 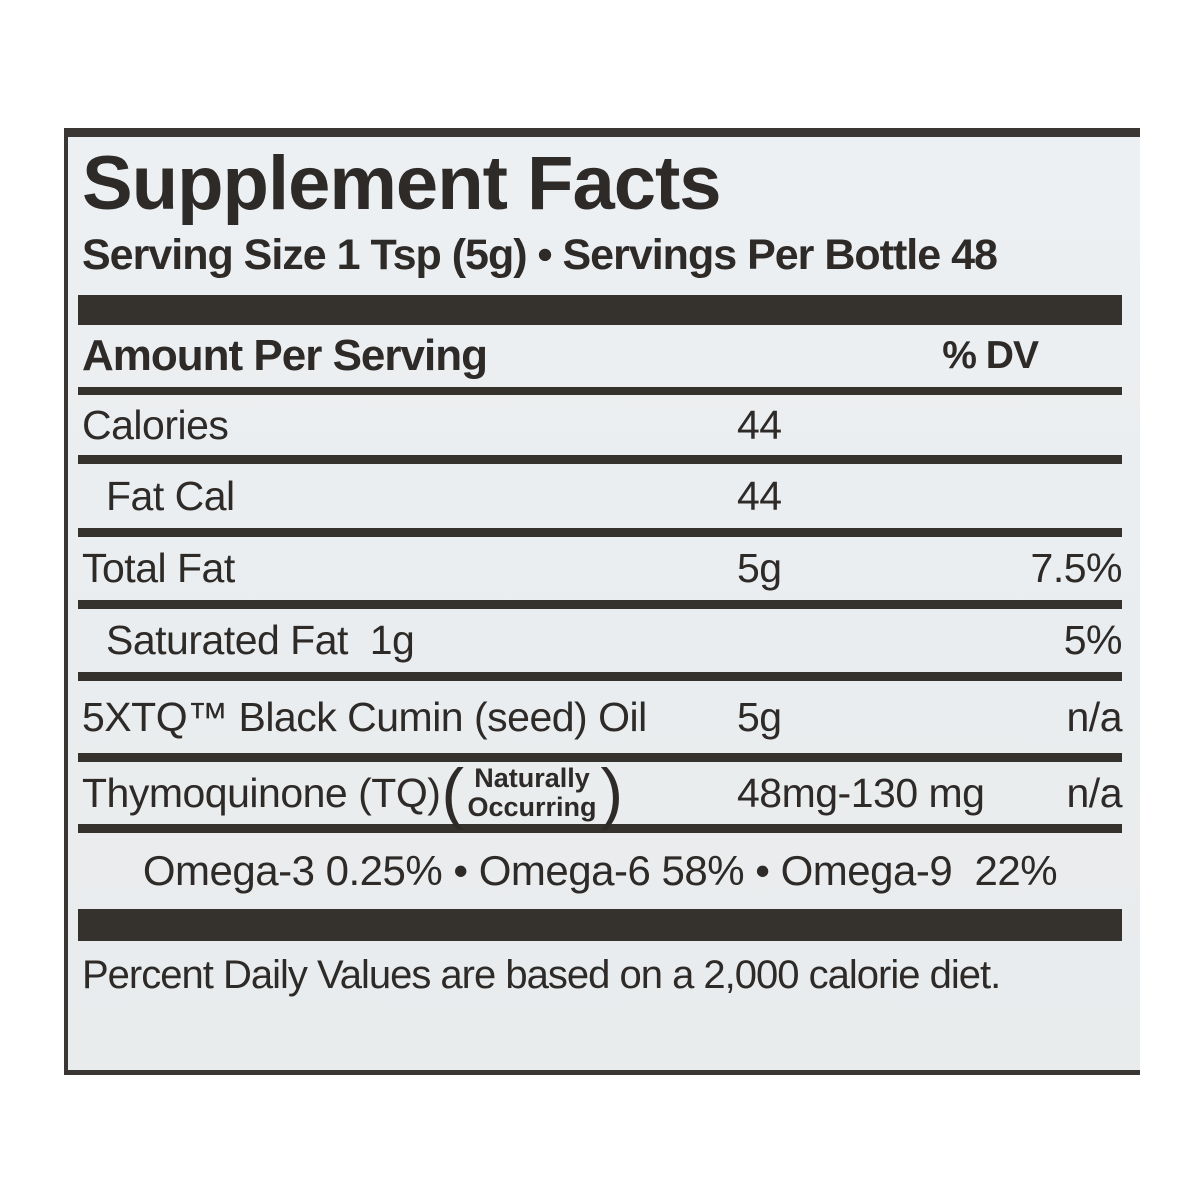 I want to click on paren-open: (, so click(x=452, y=793).